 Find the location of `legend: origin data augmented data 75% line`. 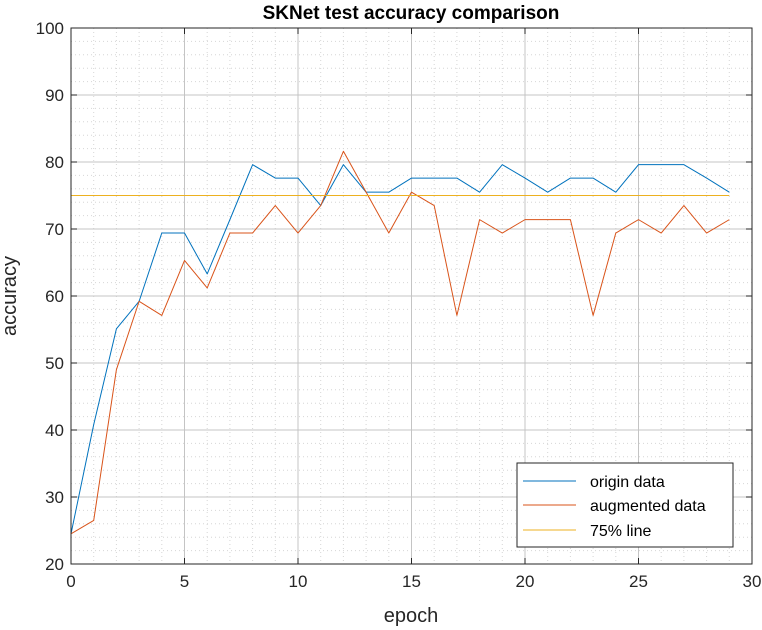

legend: origin data augmented data 75% line is located at coordinates (625, 505).